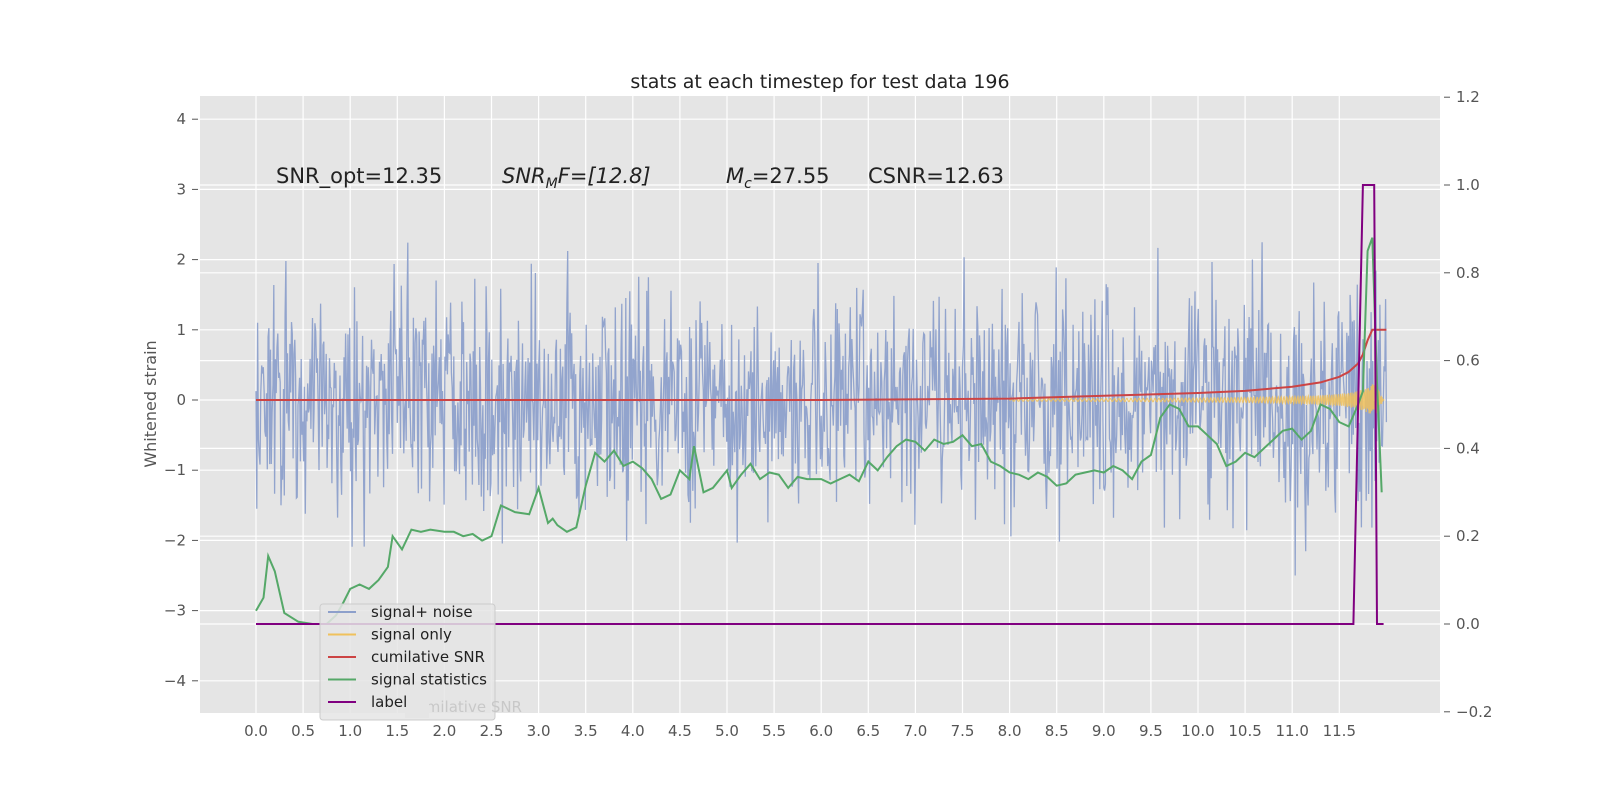 The width and height of the screenshot is (1600, 800). What do you see at coordinates (411, 635) in the screenshot?
I see `legend-label: signal only` at bounding box center [411, 635].